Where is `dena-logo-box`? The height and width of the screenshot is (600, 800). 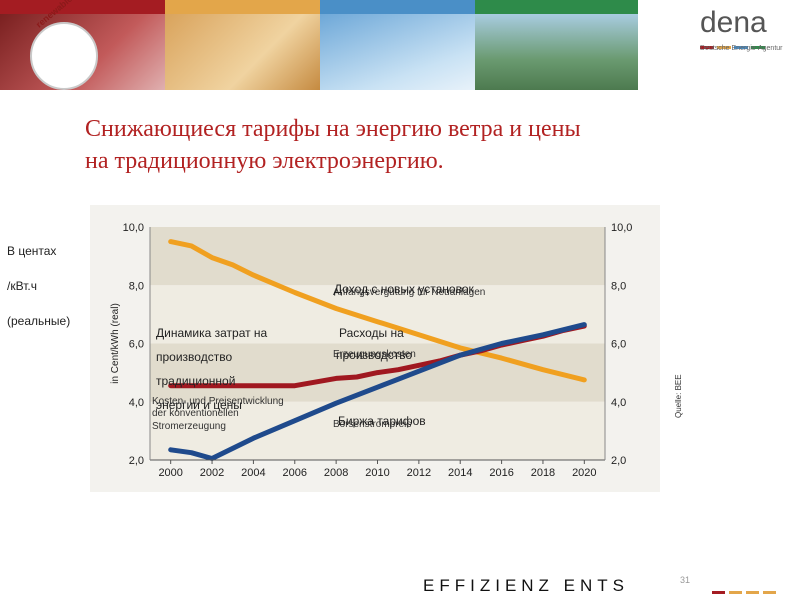 dena-logo-box is located at coordinates (719, 45).